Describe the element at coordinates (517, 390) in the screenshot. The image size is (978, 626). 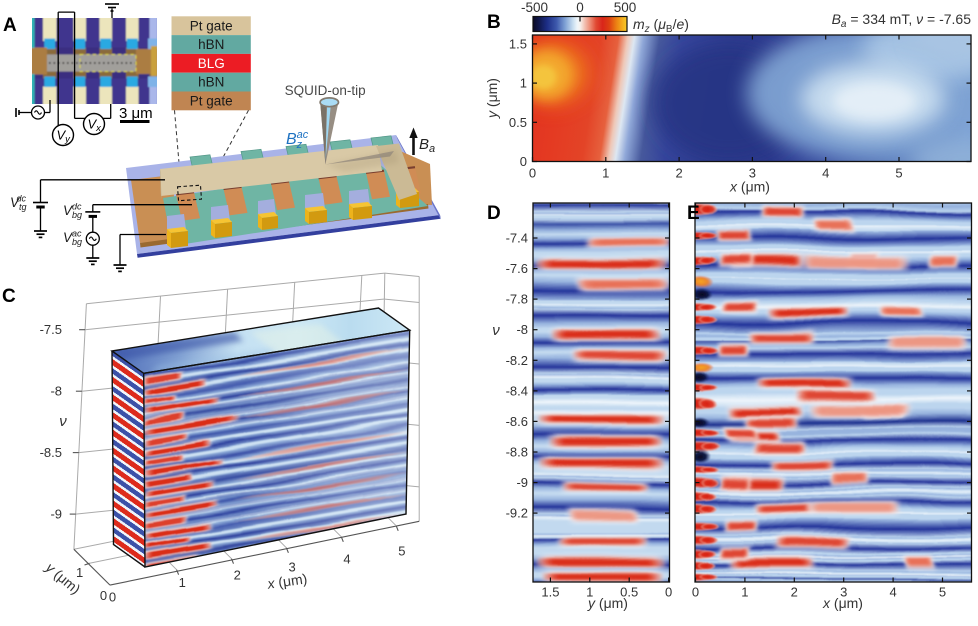
I see `svg-text: -8.4` at that location.